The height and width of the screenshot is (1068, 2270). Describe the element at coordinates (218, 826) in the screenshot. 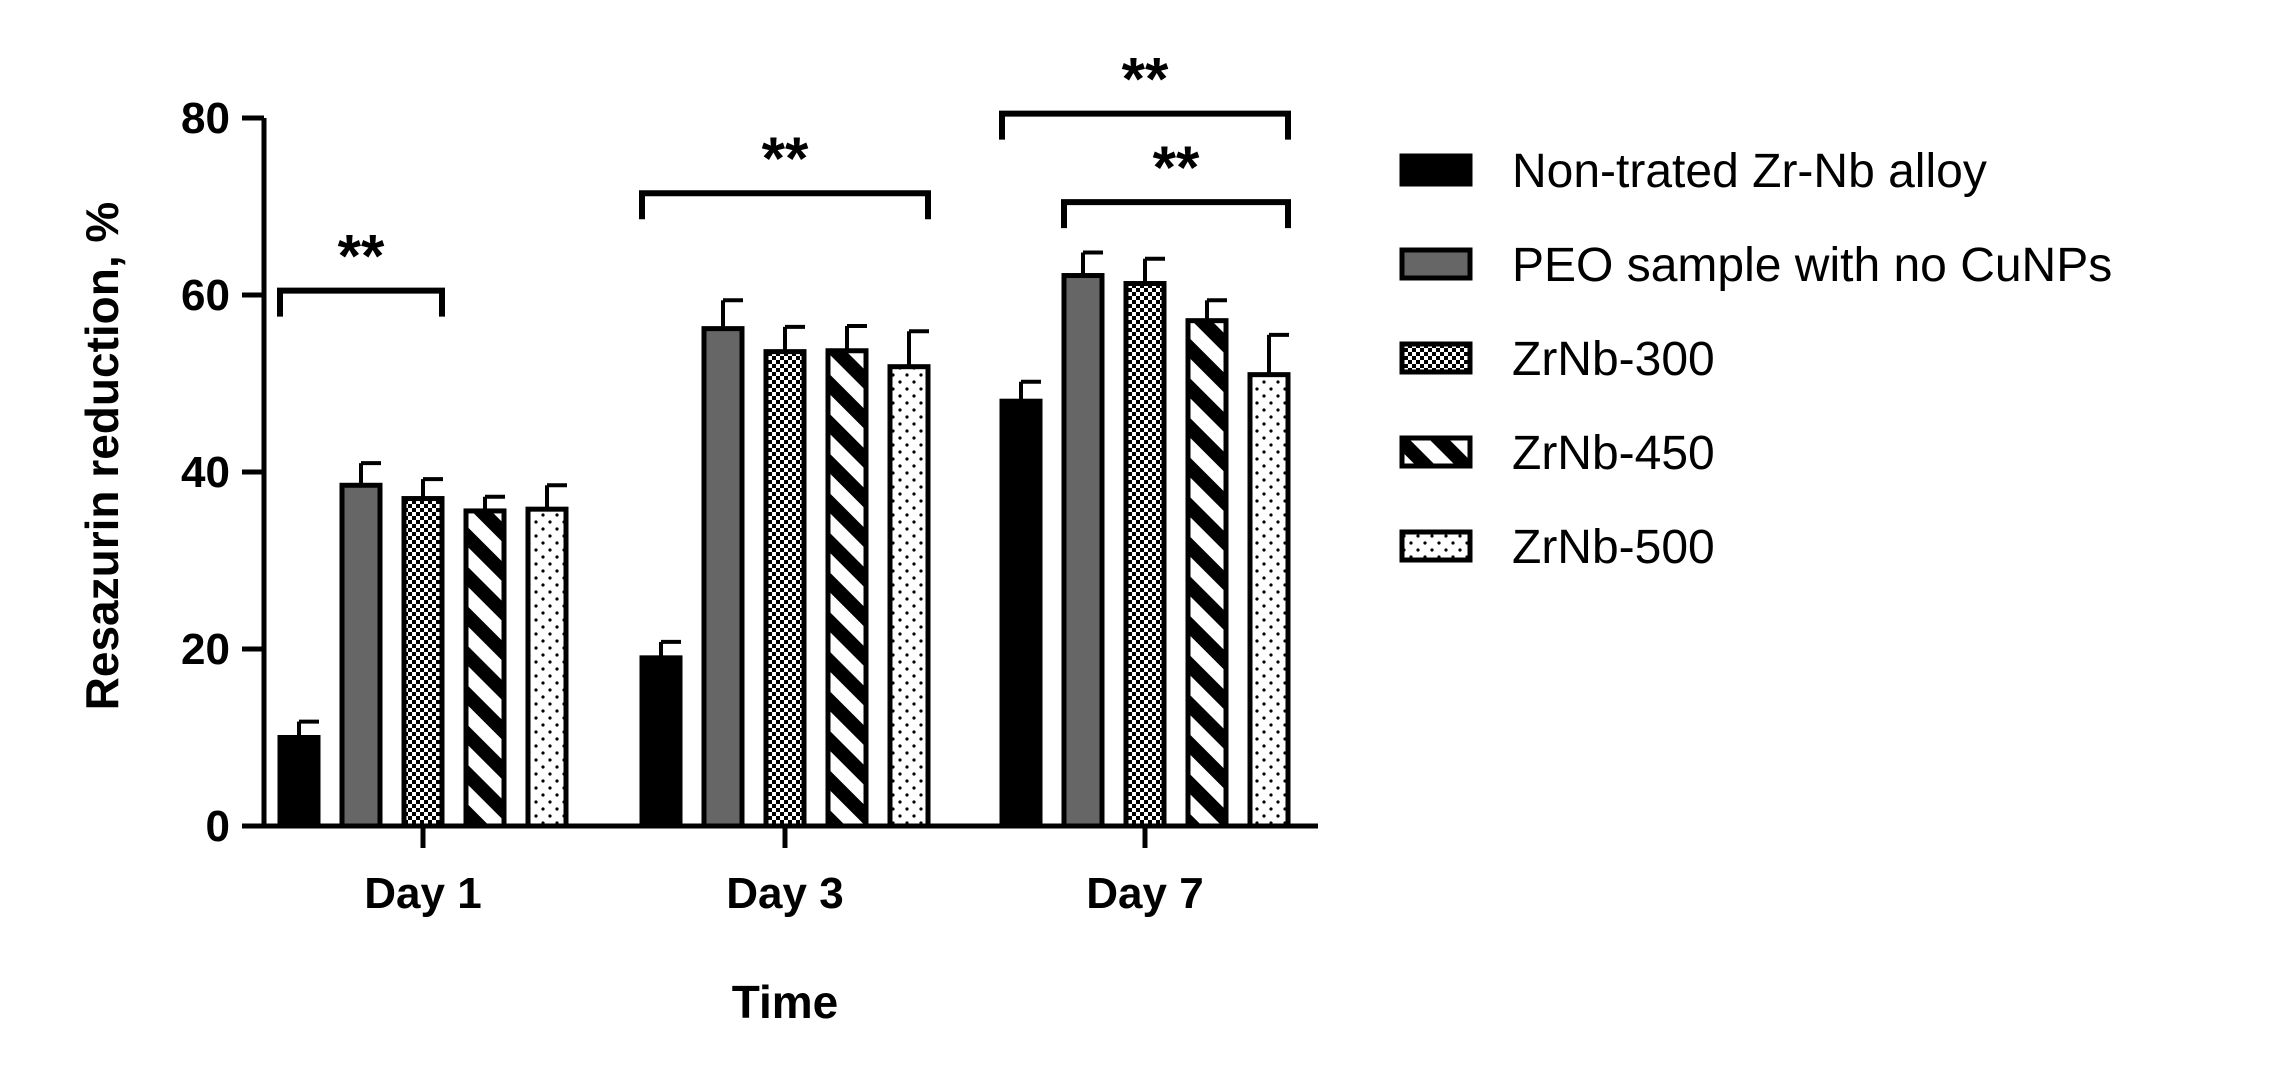

I see `y-tick-label-0: 0` at that location.